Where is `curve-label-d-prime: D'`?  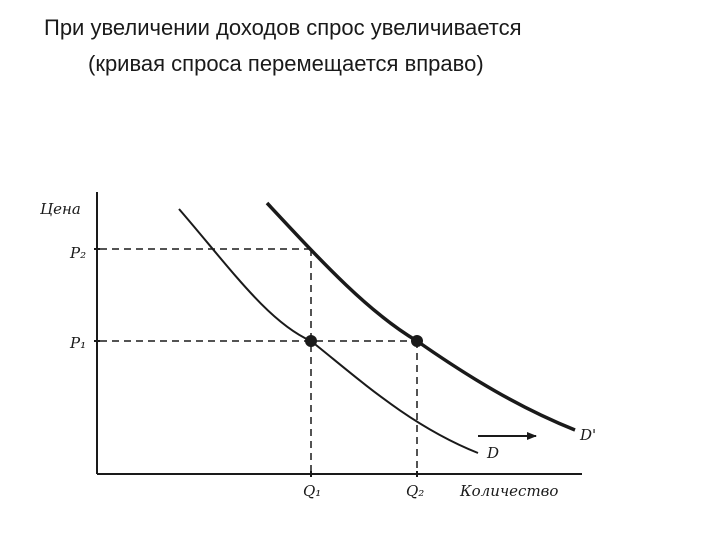 curve-label-d-prime: D' is located at coordinates (587, 435).